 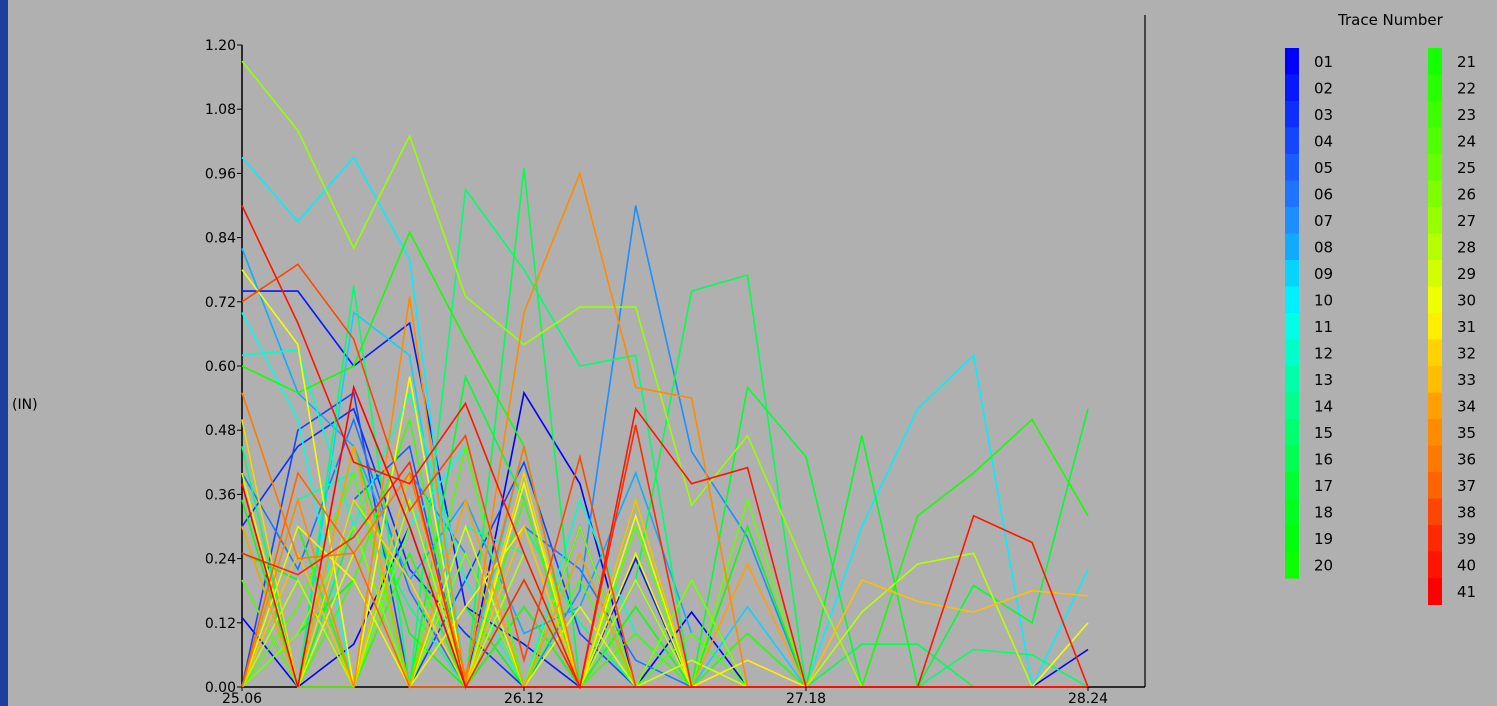 What do you see at coordinates (220, 46) in the screenshot?
I see `y-tick-label: 1.20` at bounding box center [220, 46].